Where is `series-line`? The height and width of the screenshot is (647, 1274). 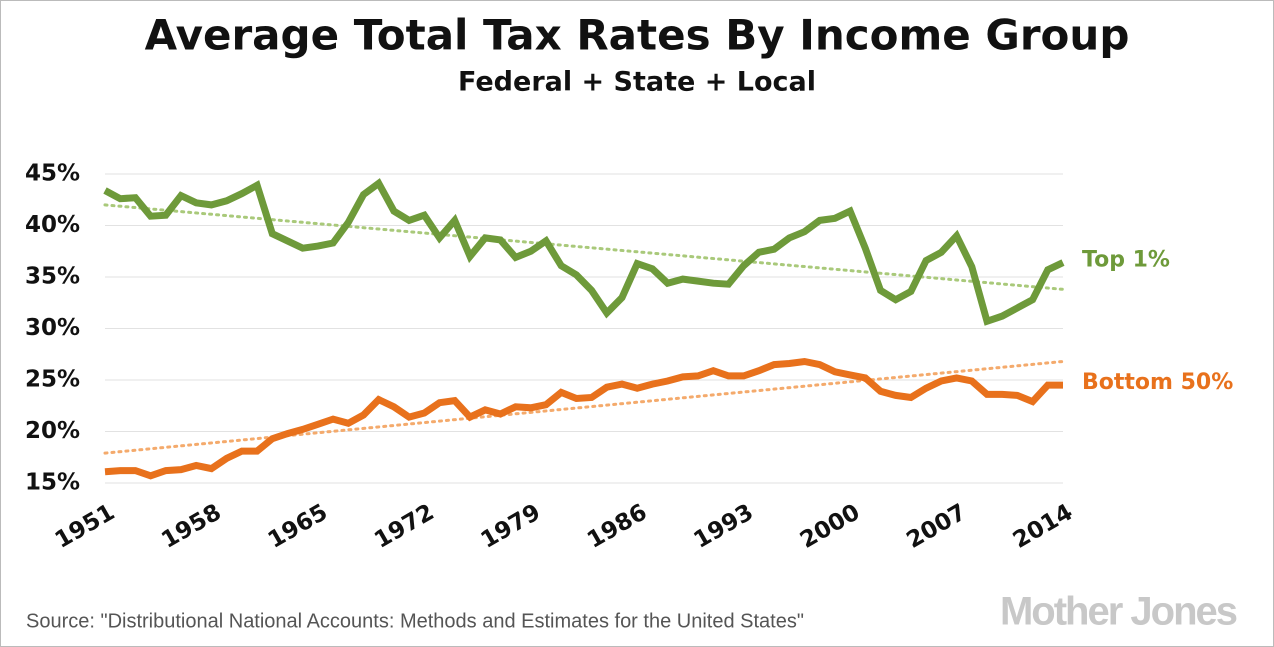 series-line is located at coordinates (583, 418).